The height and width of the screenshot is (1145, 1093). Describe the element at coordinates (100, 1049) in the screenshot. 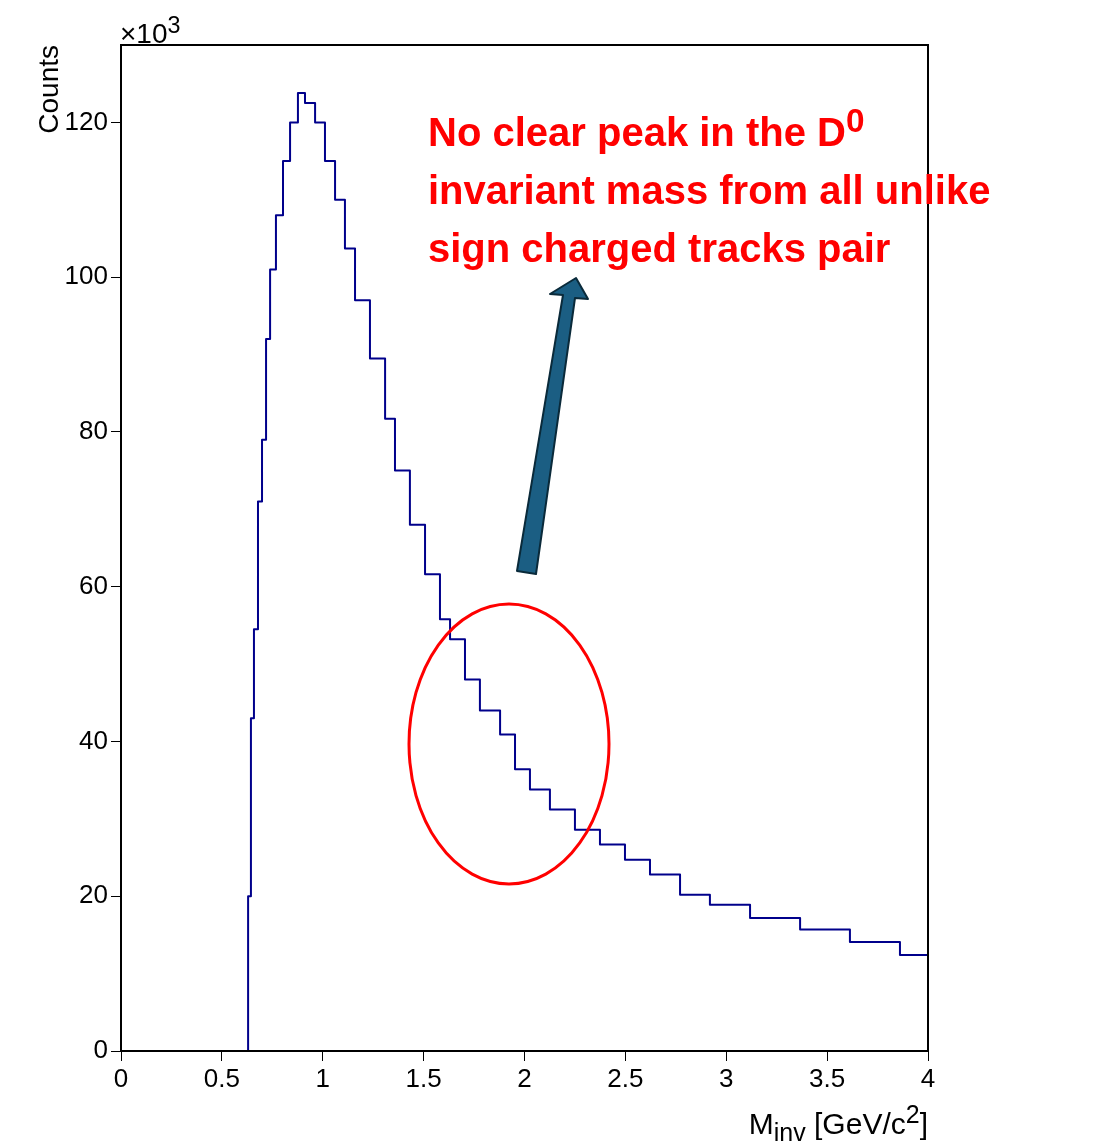

I see `y-tick-label: 0` at that location.